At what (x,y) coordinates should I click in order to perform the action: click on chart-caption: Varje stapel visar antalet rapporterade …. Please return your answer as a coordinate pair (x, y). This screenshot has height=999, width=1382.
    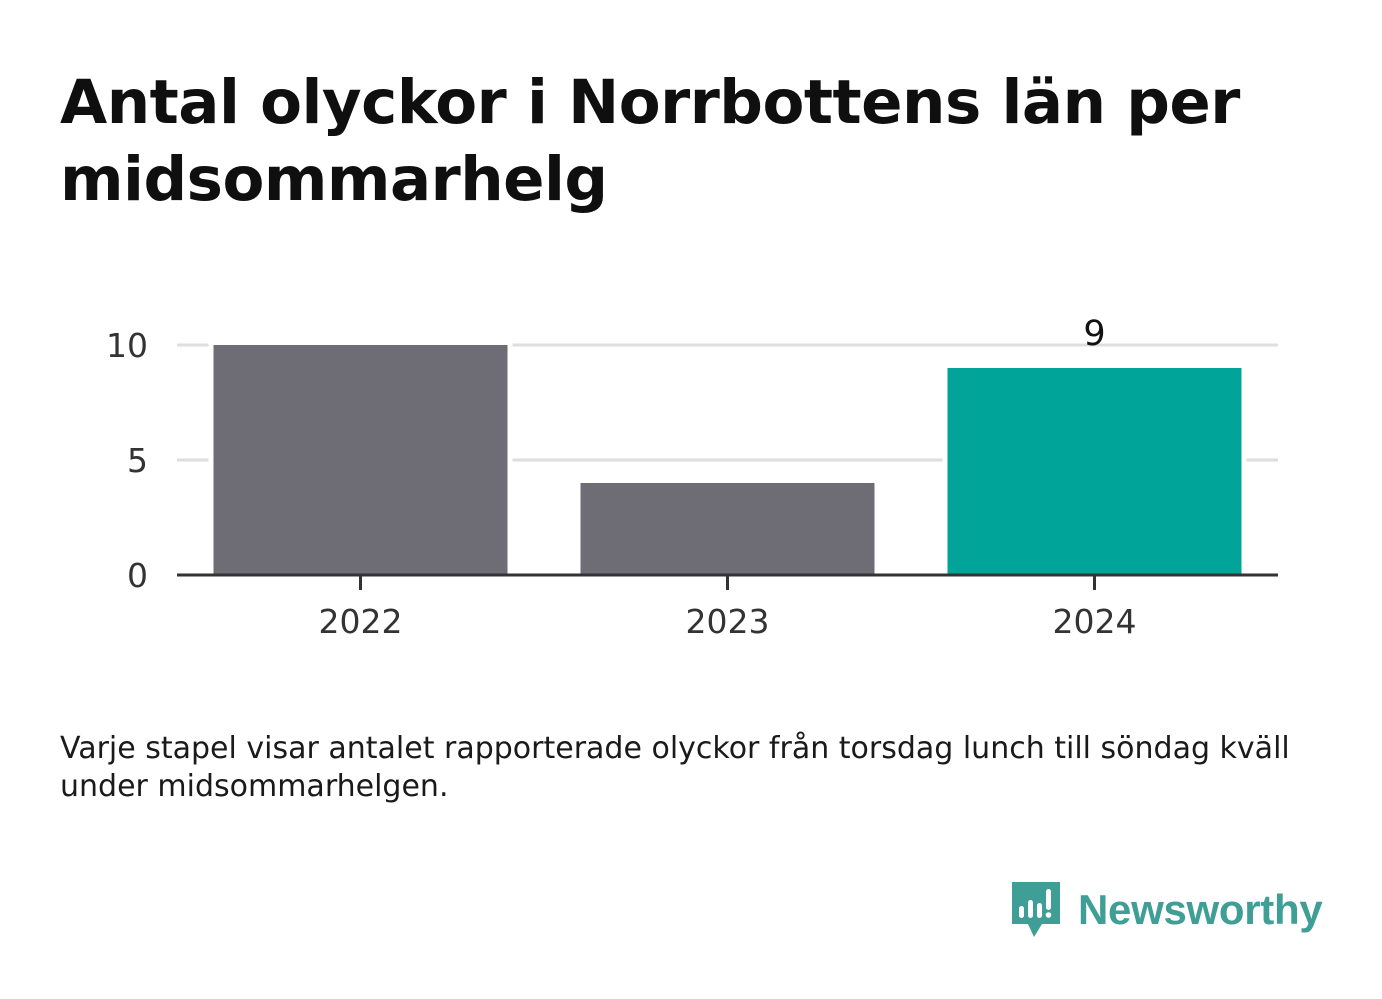
    Looking at the image, I should click on (675, 767).